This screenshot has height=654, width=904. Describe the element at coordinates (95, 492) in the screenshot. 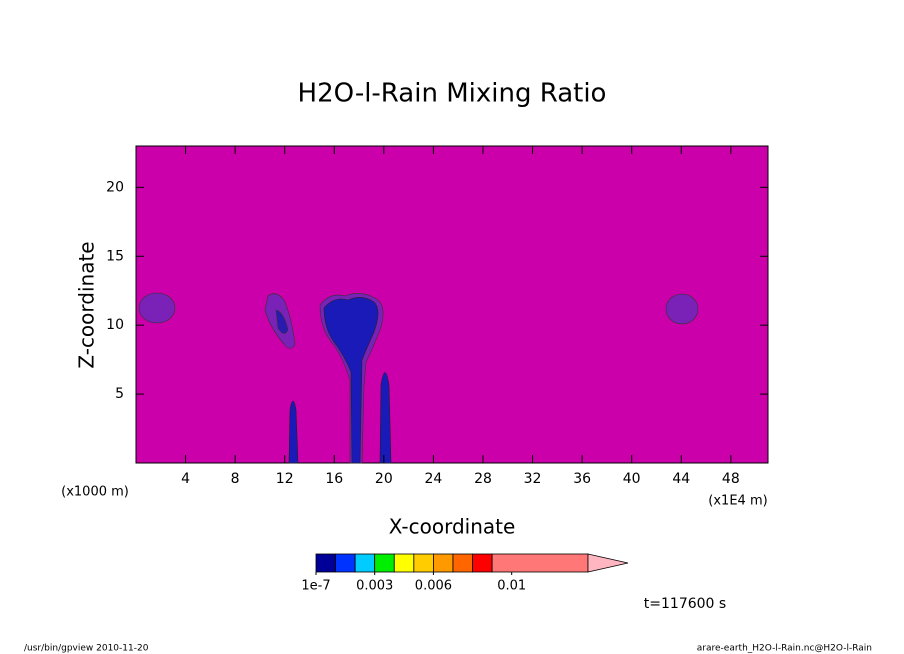

I see `y-unit: (x1000 m)` at that location.